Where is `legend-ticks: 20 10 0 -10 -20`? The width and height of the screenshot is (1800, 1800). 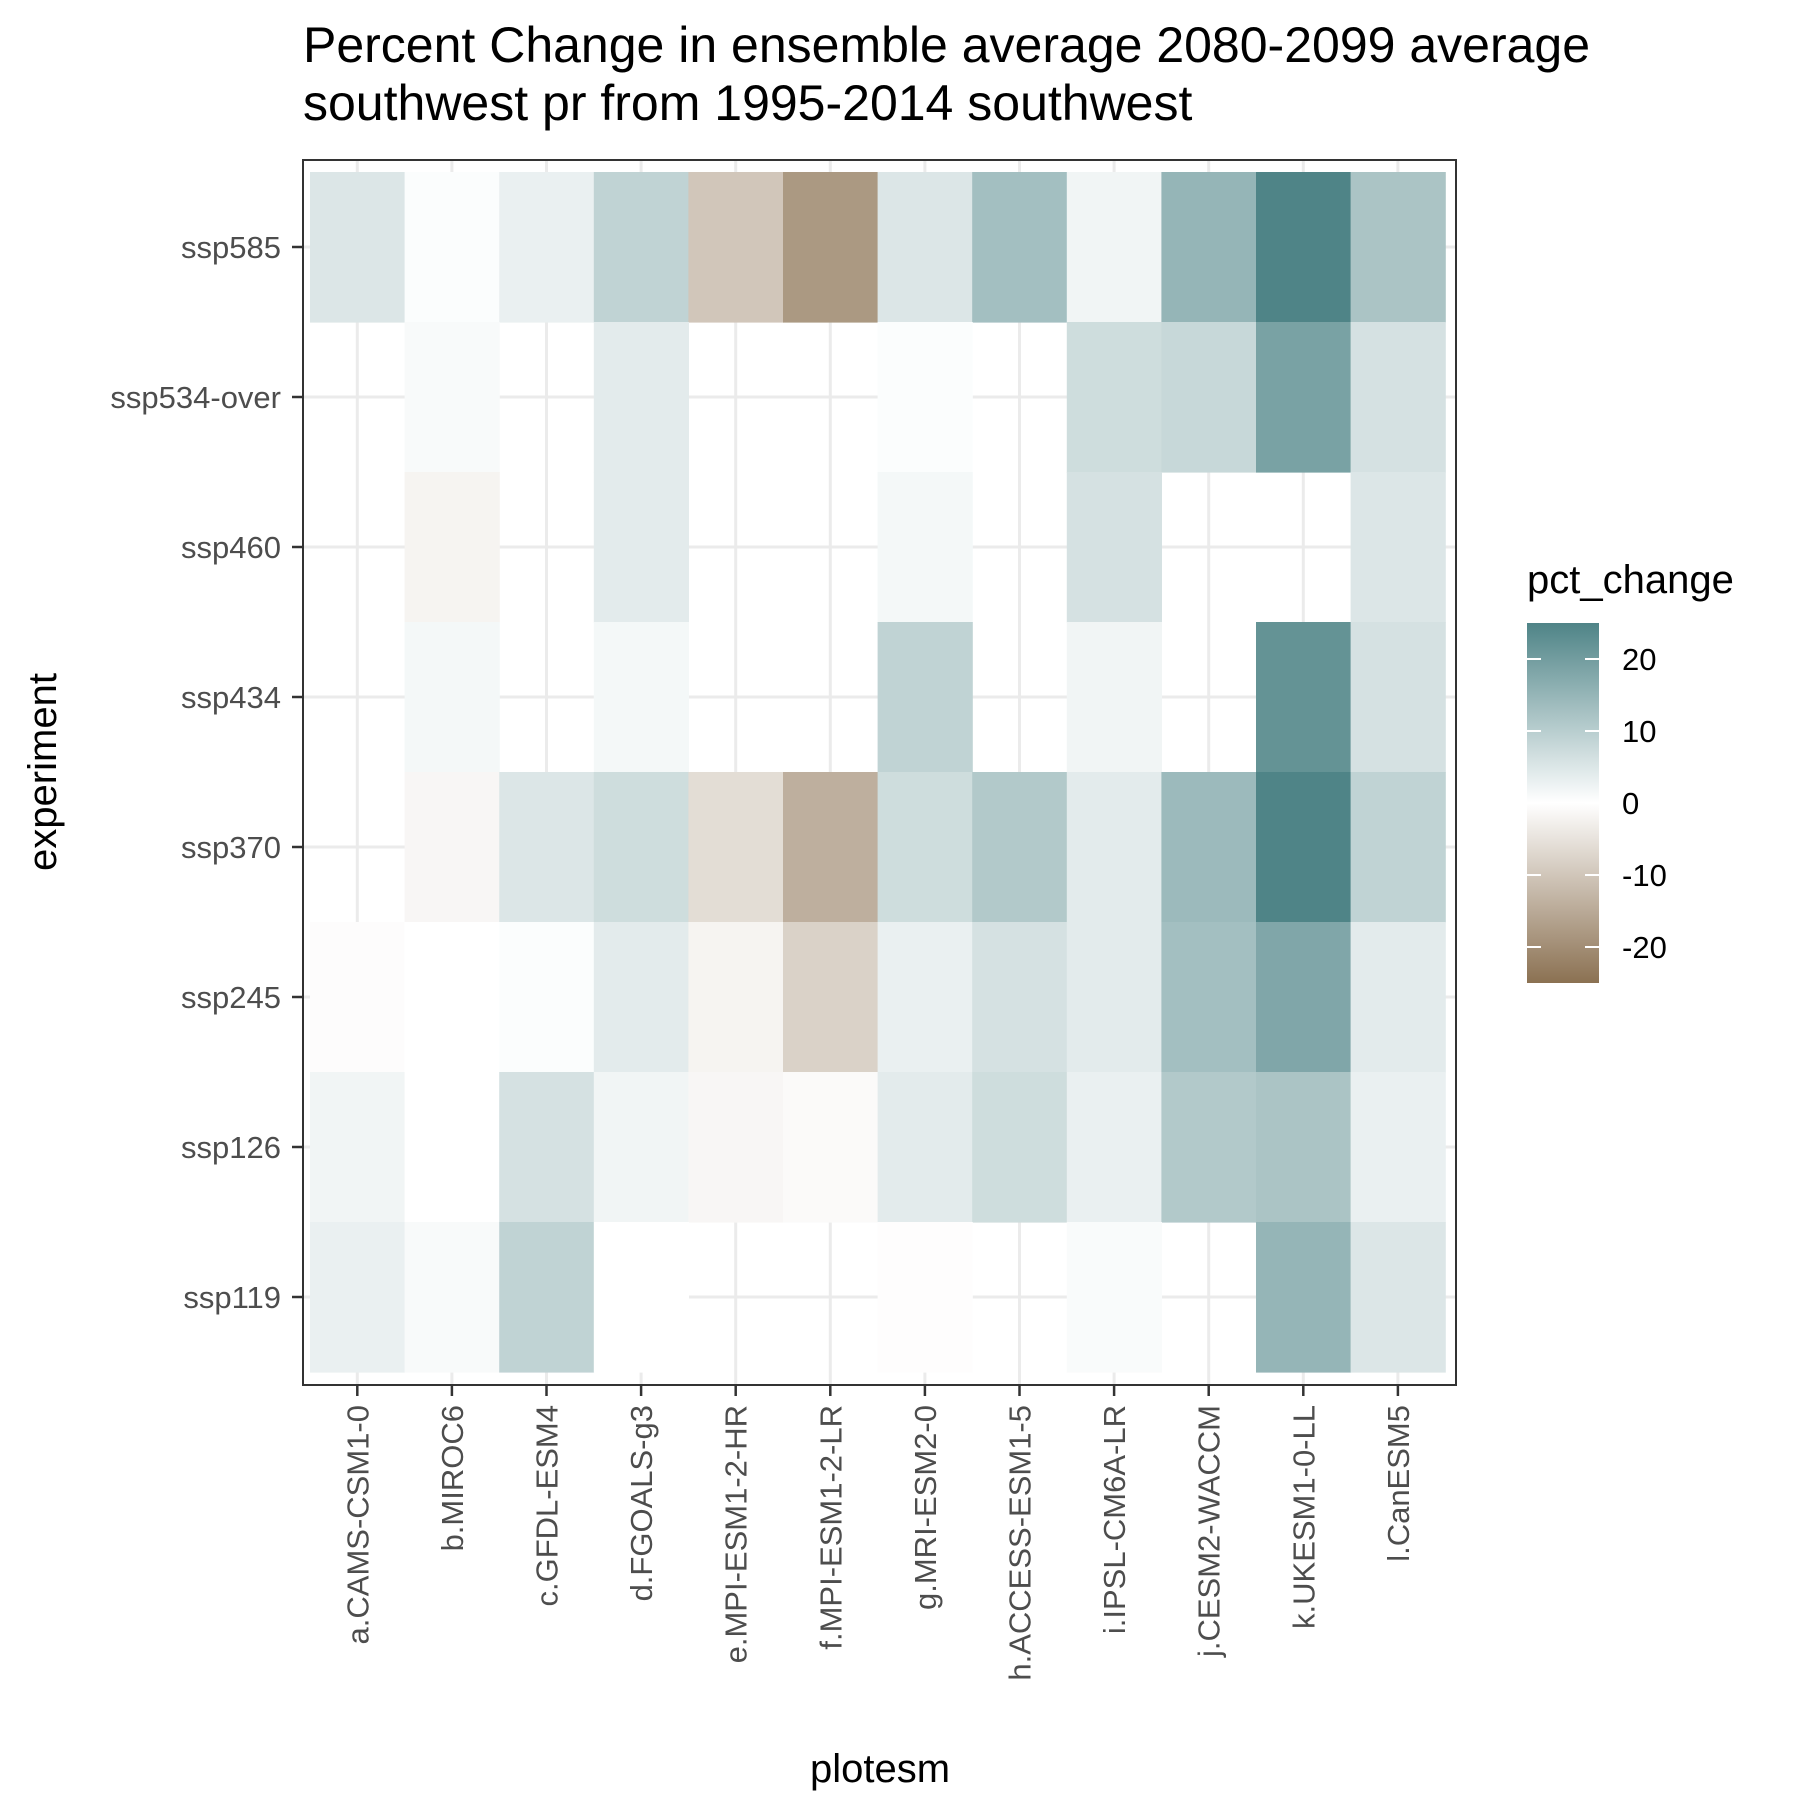
legend-ticks: 20 10 0 -10 -20 is located at coordinates (1597, 803).